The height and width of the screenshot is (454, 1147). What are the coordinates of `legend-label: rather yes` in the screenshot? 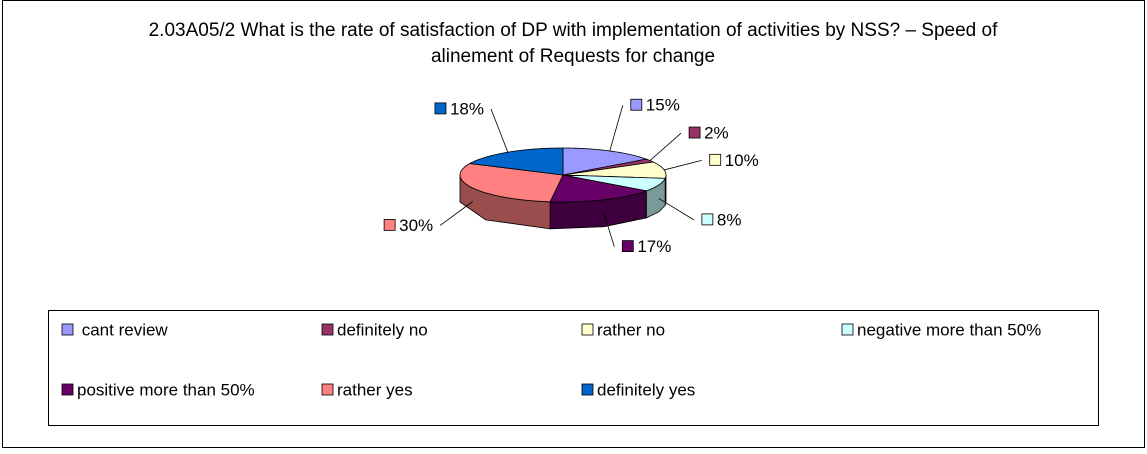 It's located at (375, 389).